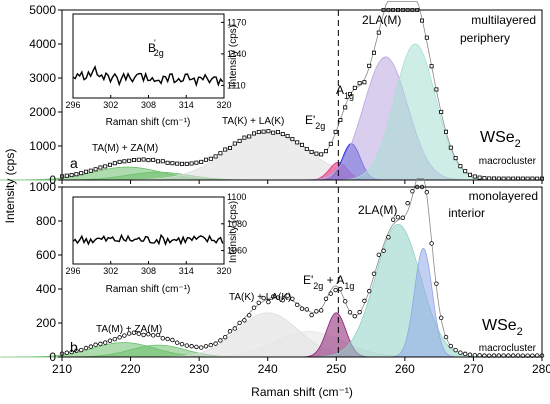 This screenshot has width=550, height=404. Describe the element at coordinates (46, 323) in the screenshot. I see `ytick-label-1-1: 200` at that location.